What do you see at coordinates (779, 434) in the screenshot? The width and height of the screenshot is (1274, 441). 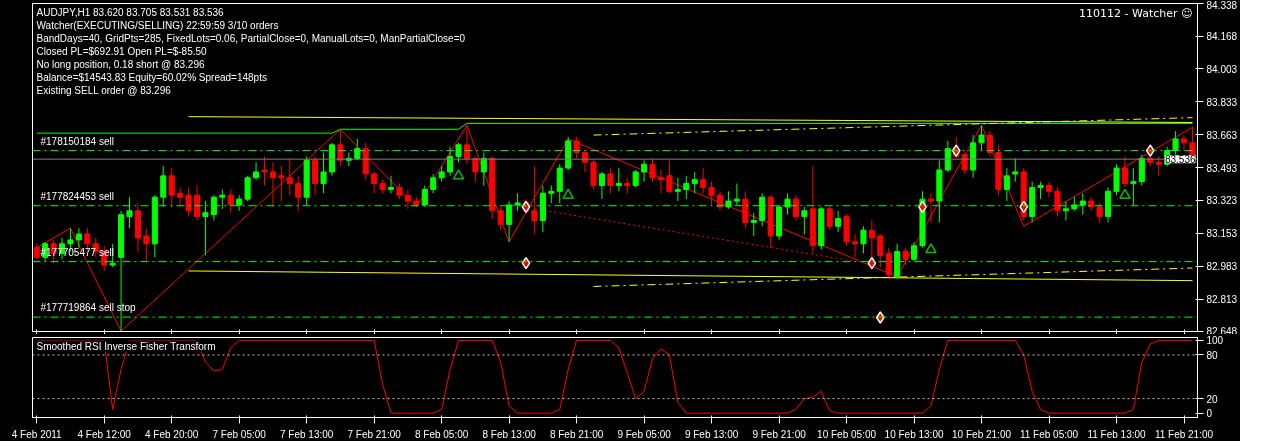 I see `x-tick-label: 9 Feb 21:00` at bounding box center [779, 434].